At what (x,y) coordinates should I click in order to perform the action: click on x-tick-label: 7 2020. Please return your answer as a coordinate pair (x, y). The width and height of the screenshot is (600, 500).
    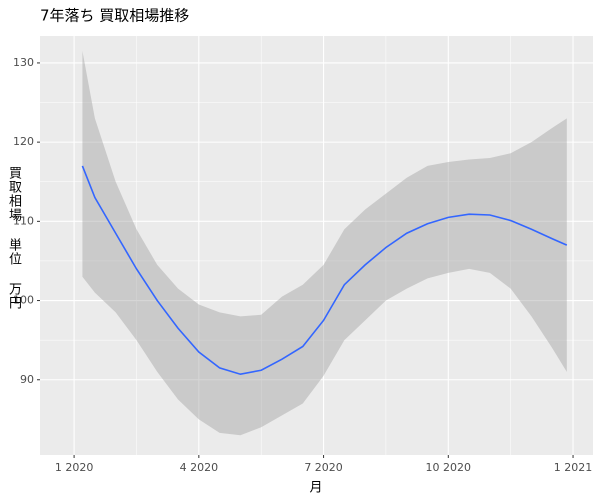
    Looking at the image, I should click on (323, 467).